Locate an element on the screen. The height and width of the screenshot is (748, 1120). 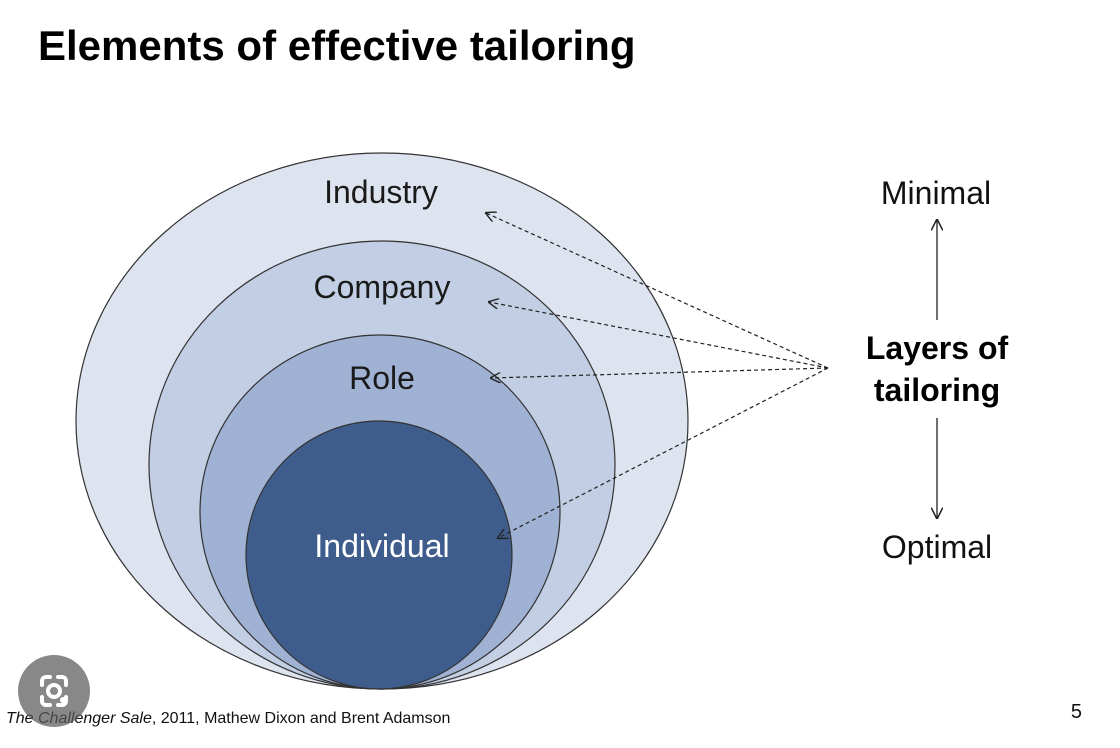
slide-title: Elements of effective tailoring is located at coordinates (337, 45).